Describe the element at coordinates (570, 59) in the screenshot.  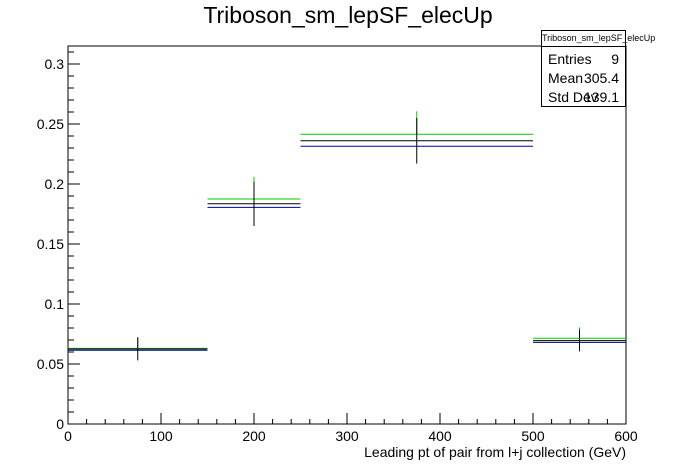
I see `stats-entries-label: Entries` at that location.